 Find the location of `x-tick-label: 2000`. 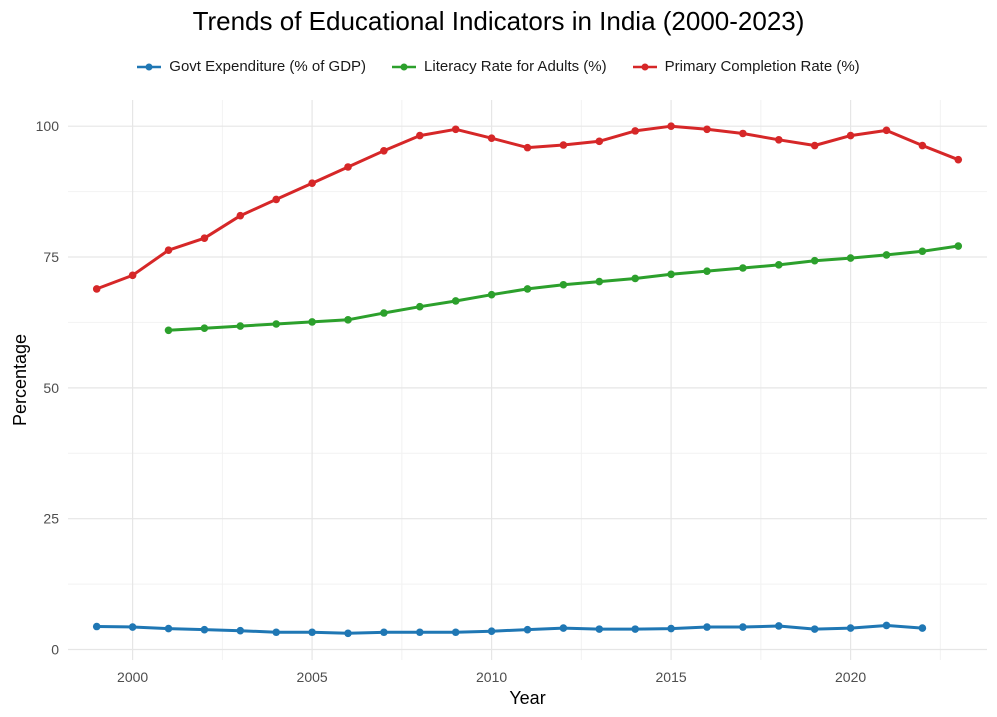

x-tick-label: 2000 is located at coordinates (132, 677).